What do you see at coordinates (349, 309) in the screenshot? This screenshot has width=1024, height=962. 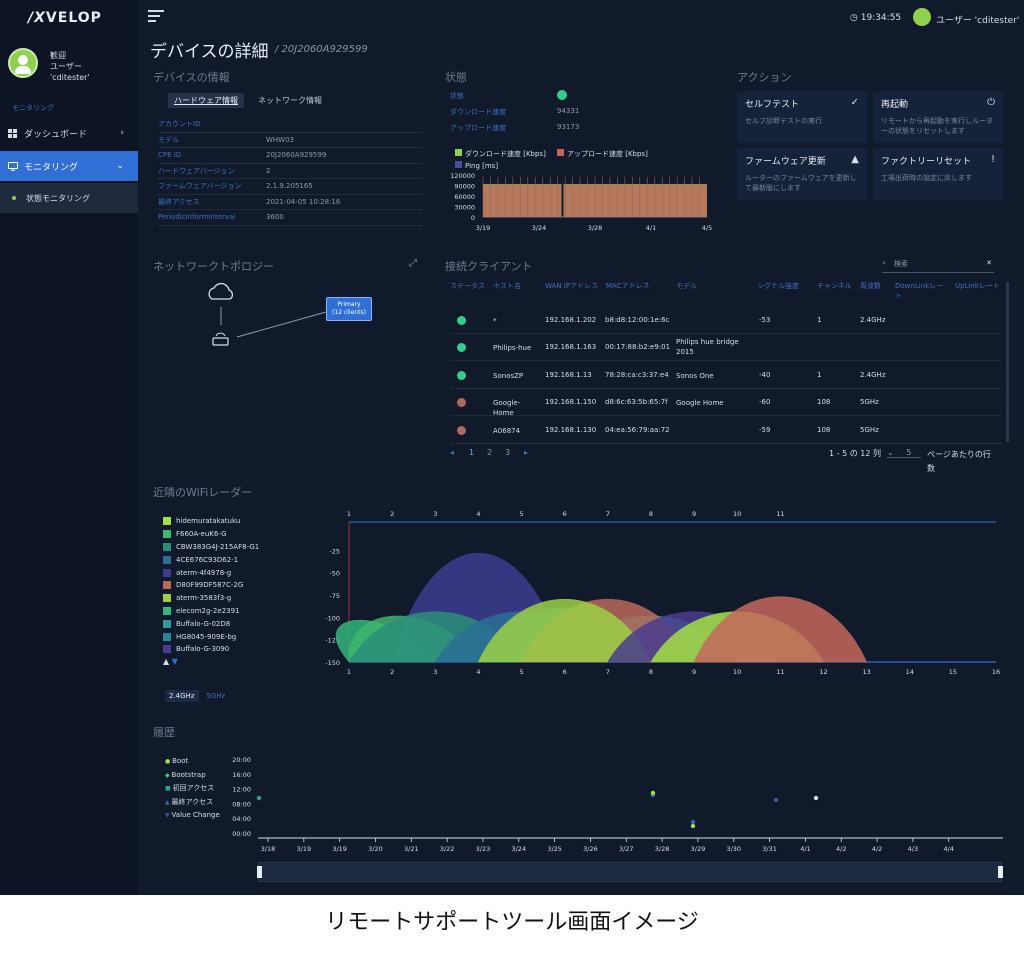 I see `primary-node: Primary (12 clients)` at bounding box center [349, 309].